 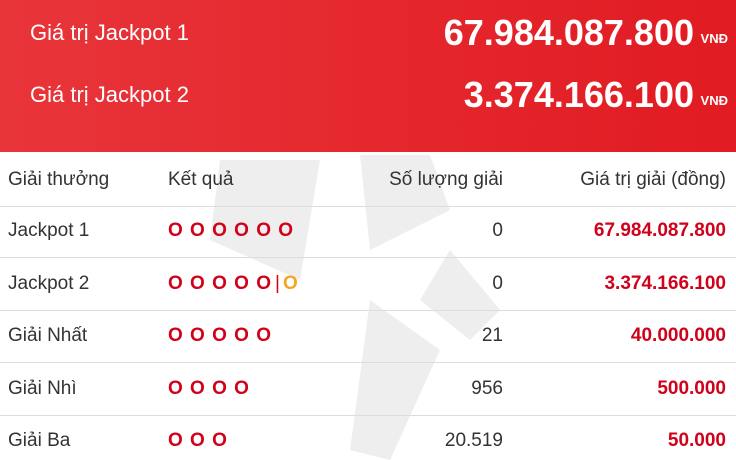 I want to click on prize-name: Giải Ba, so click(x=39, y=440).